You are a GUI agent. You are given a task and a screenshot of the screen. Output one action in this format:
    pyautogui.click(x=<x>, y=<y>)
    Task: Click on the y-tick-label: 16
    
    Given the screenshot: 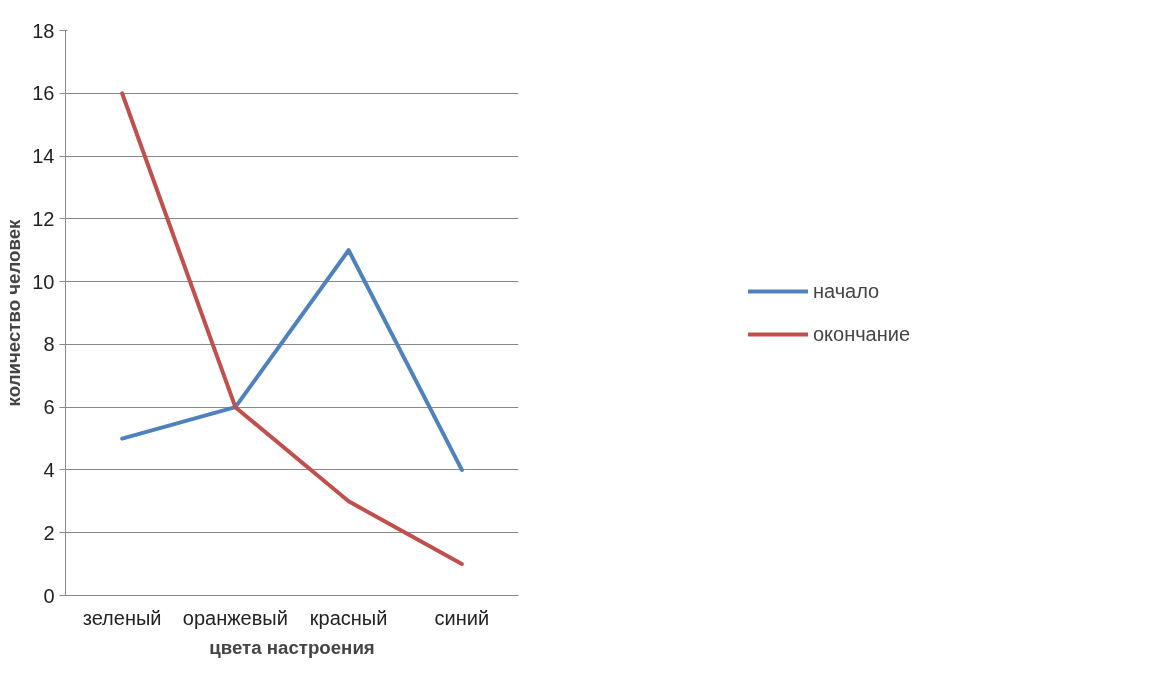 What is the action you would take?
    pyautogui.click(x=43, y=93)
    